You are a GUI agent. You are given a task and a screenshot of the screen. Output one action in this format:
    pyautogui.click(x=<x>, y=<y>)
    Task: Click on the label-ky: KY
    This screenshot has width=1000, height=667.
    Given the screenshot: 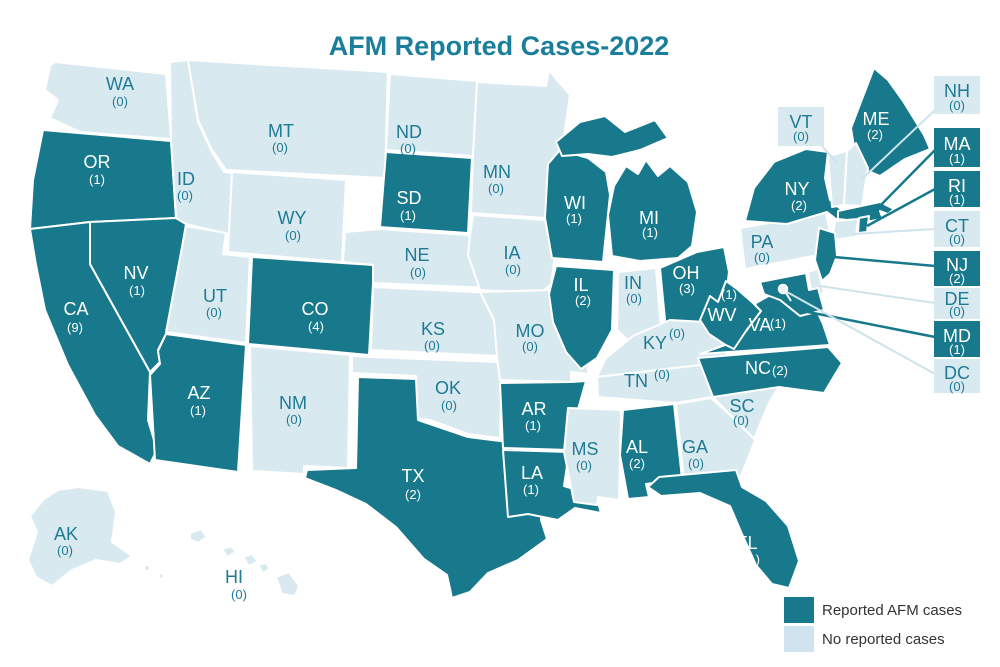 What is the action you would take?
    pyautogui.click(x=655, y=343)
    